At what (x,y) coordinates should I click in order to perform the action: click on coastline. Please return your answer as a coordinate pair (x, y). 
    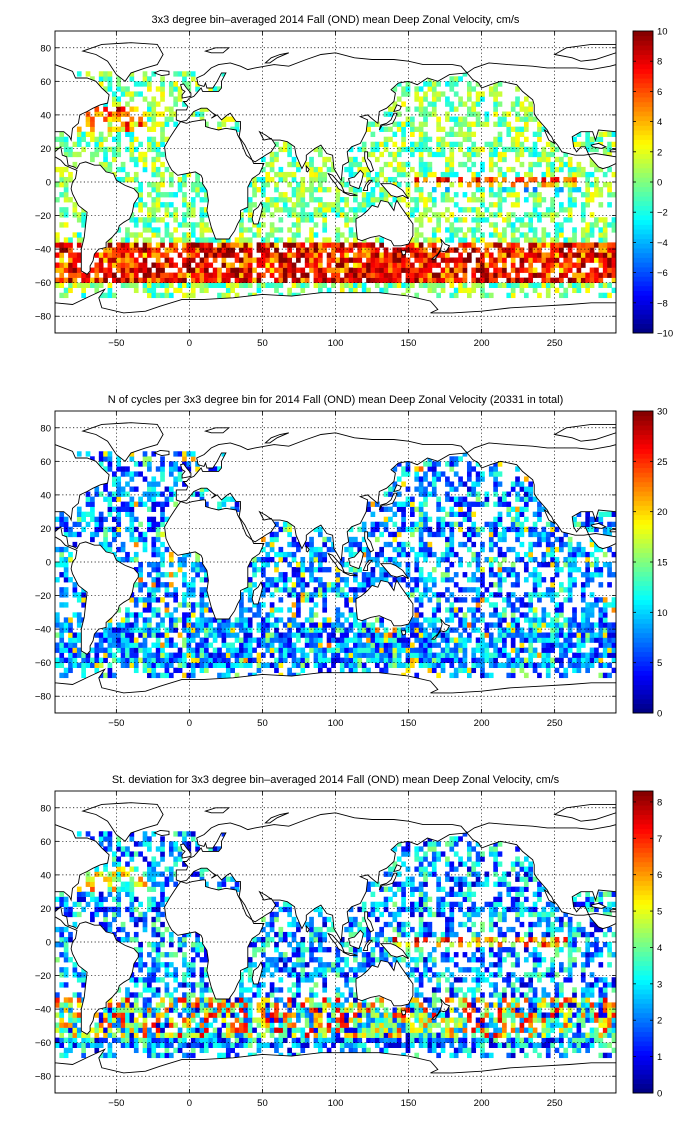
    Looking at the image, I should click on (257, 212).